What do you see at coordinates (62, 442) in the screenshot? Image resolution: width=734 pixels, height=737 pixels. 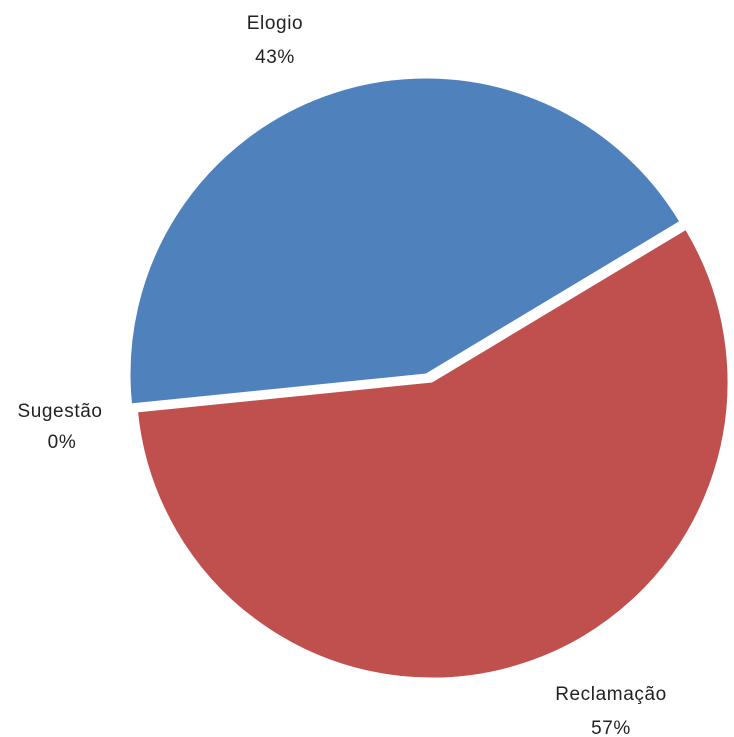 I see `slice-label-value: 0%` at bounding box center [62, 442].